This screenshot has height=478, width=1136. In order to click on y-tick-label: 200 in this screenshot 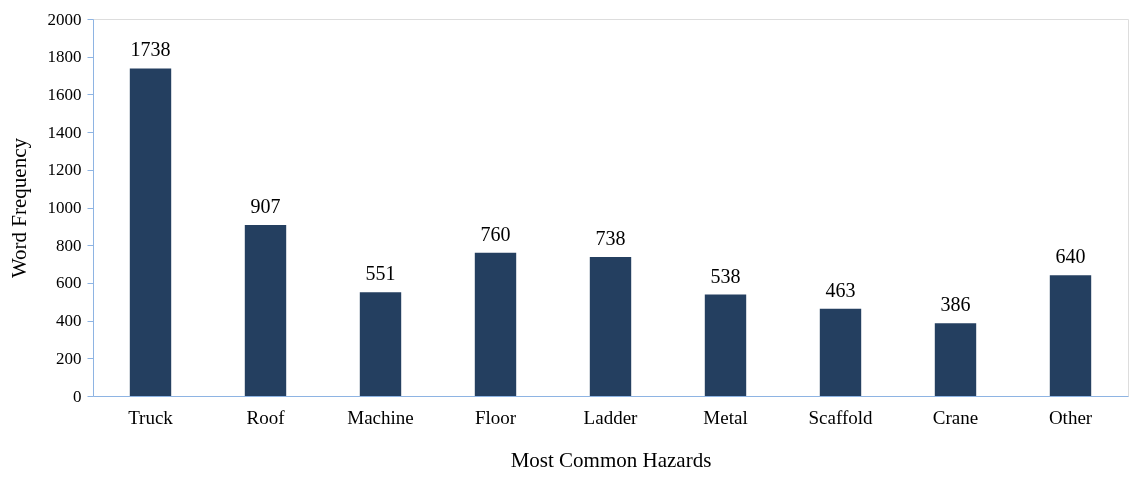, I will do `click(69, 358)`.